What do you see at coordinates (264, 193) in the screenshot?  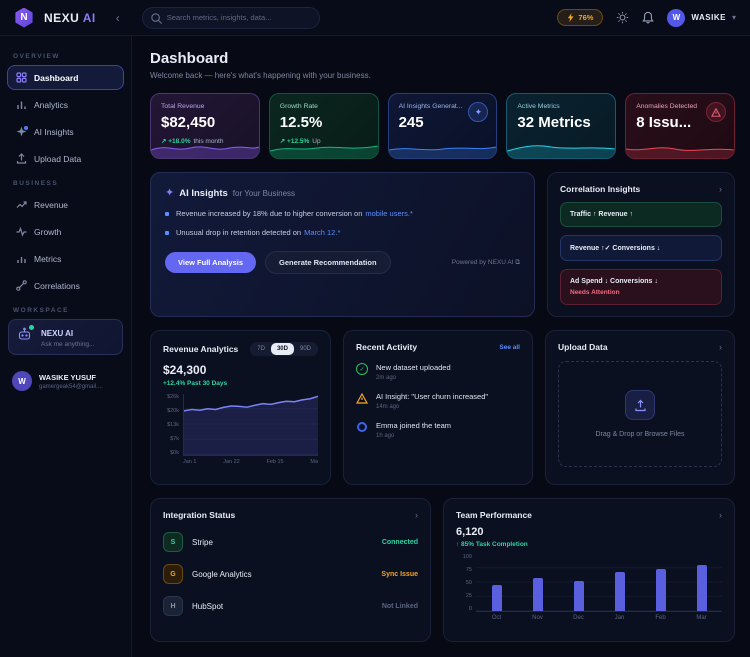 I see `ai-insights-title-suffix: for Your Business` at bounding box center [264, 193].